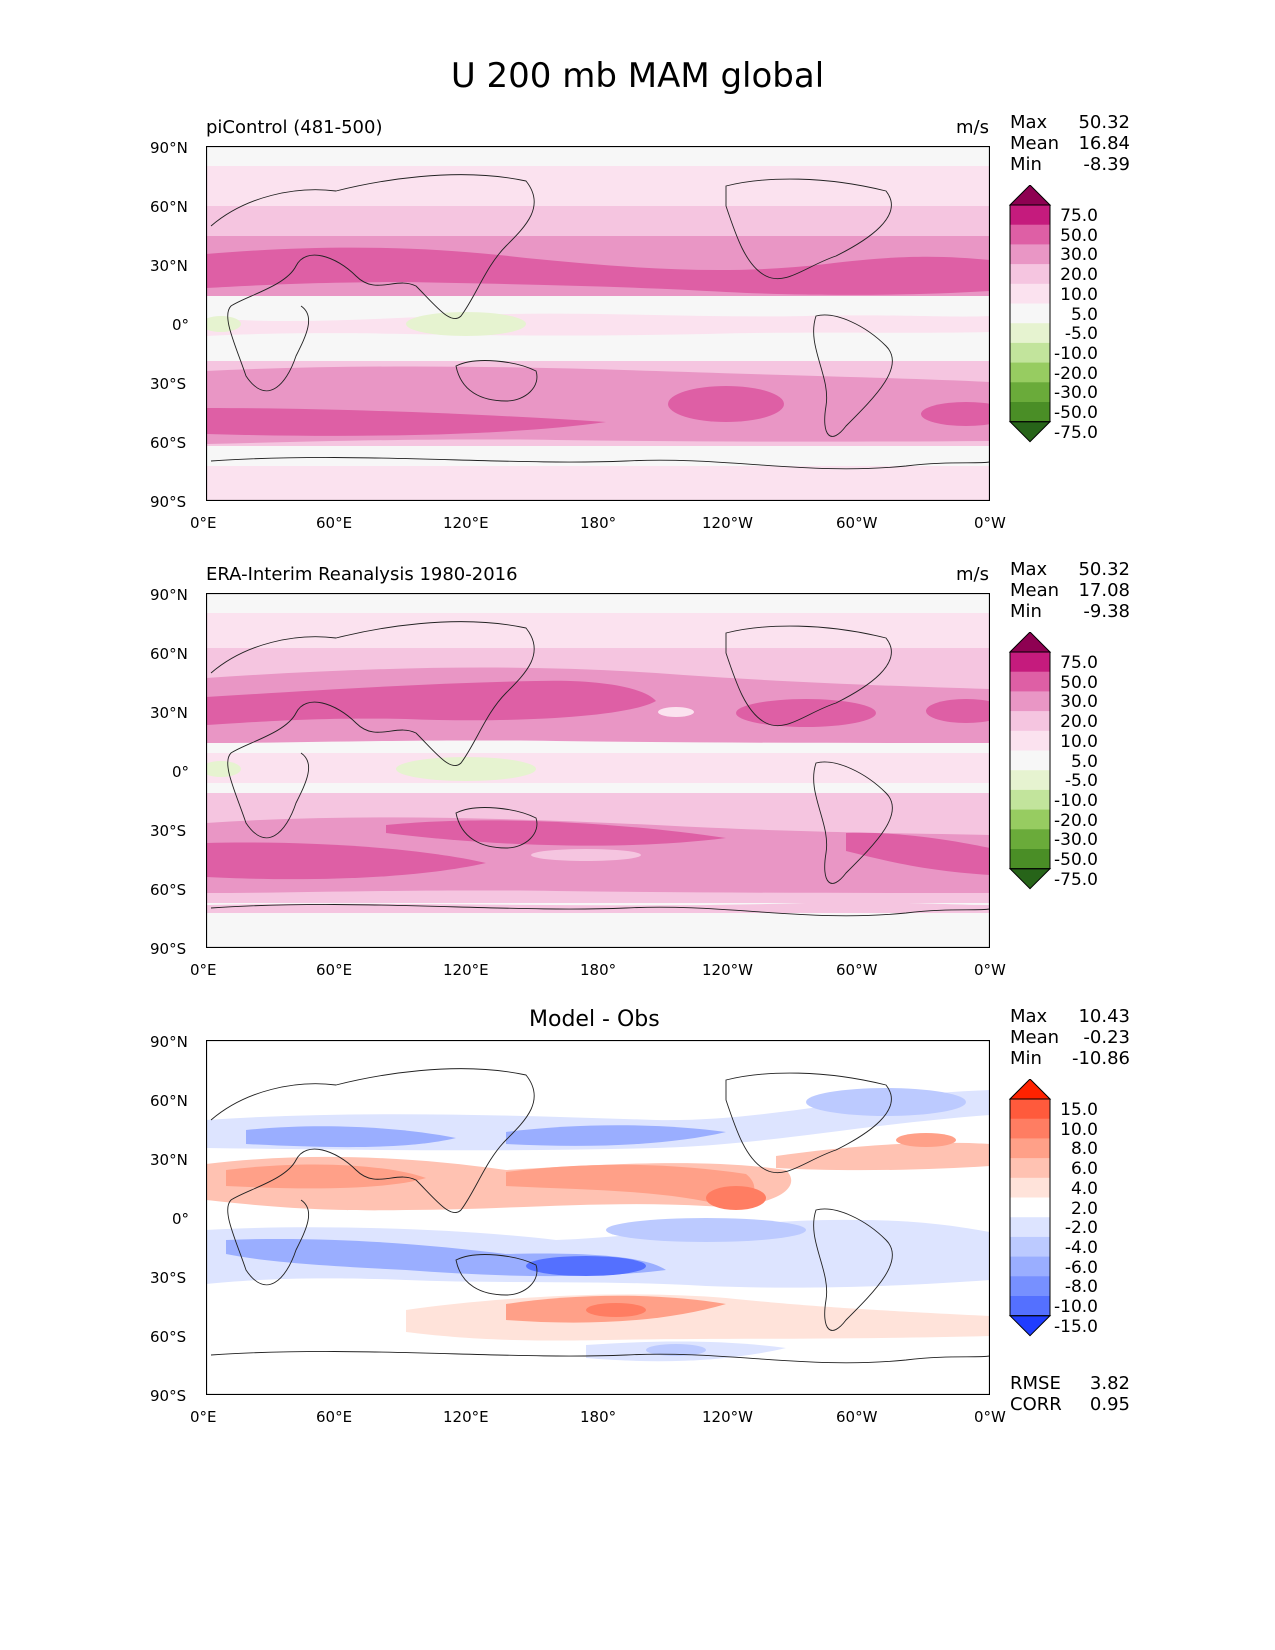  What do you see at coordinates (168, 1278) in the screenshot?
I see `lat-tick: 30°S` at bounding box center [168, 1278].